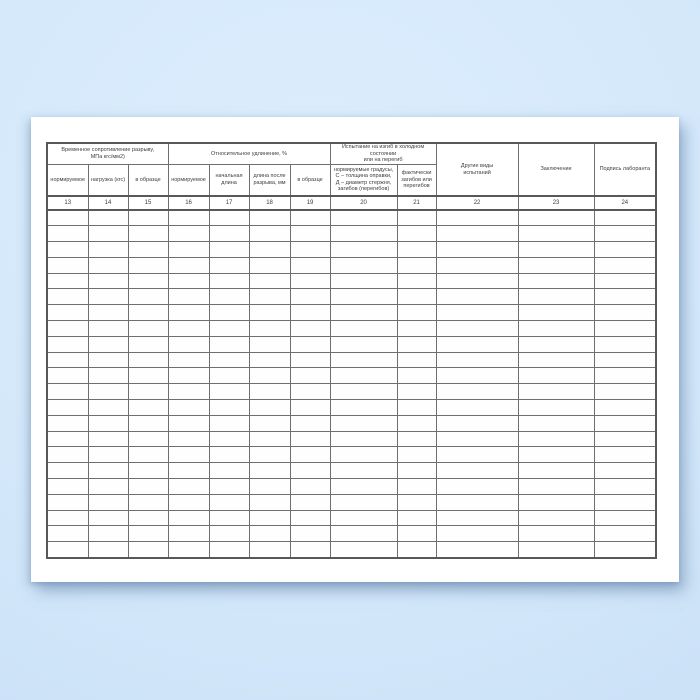  What do you see at coordinates (108, 180) in the screenshot?
I see `subheader-load-kgs: нагрузка (кгс)` at bounding box center [108, 180].